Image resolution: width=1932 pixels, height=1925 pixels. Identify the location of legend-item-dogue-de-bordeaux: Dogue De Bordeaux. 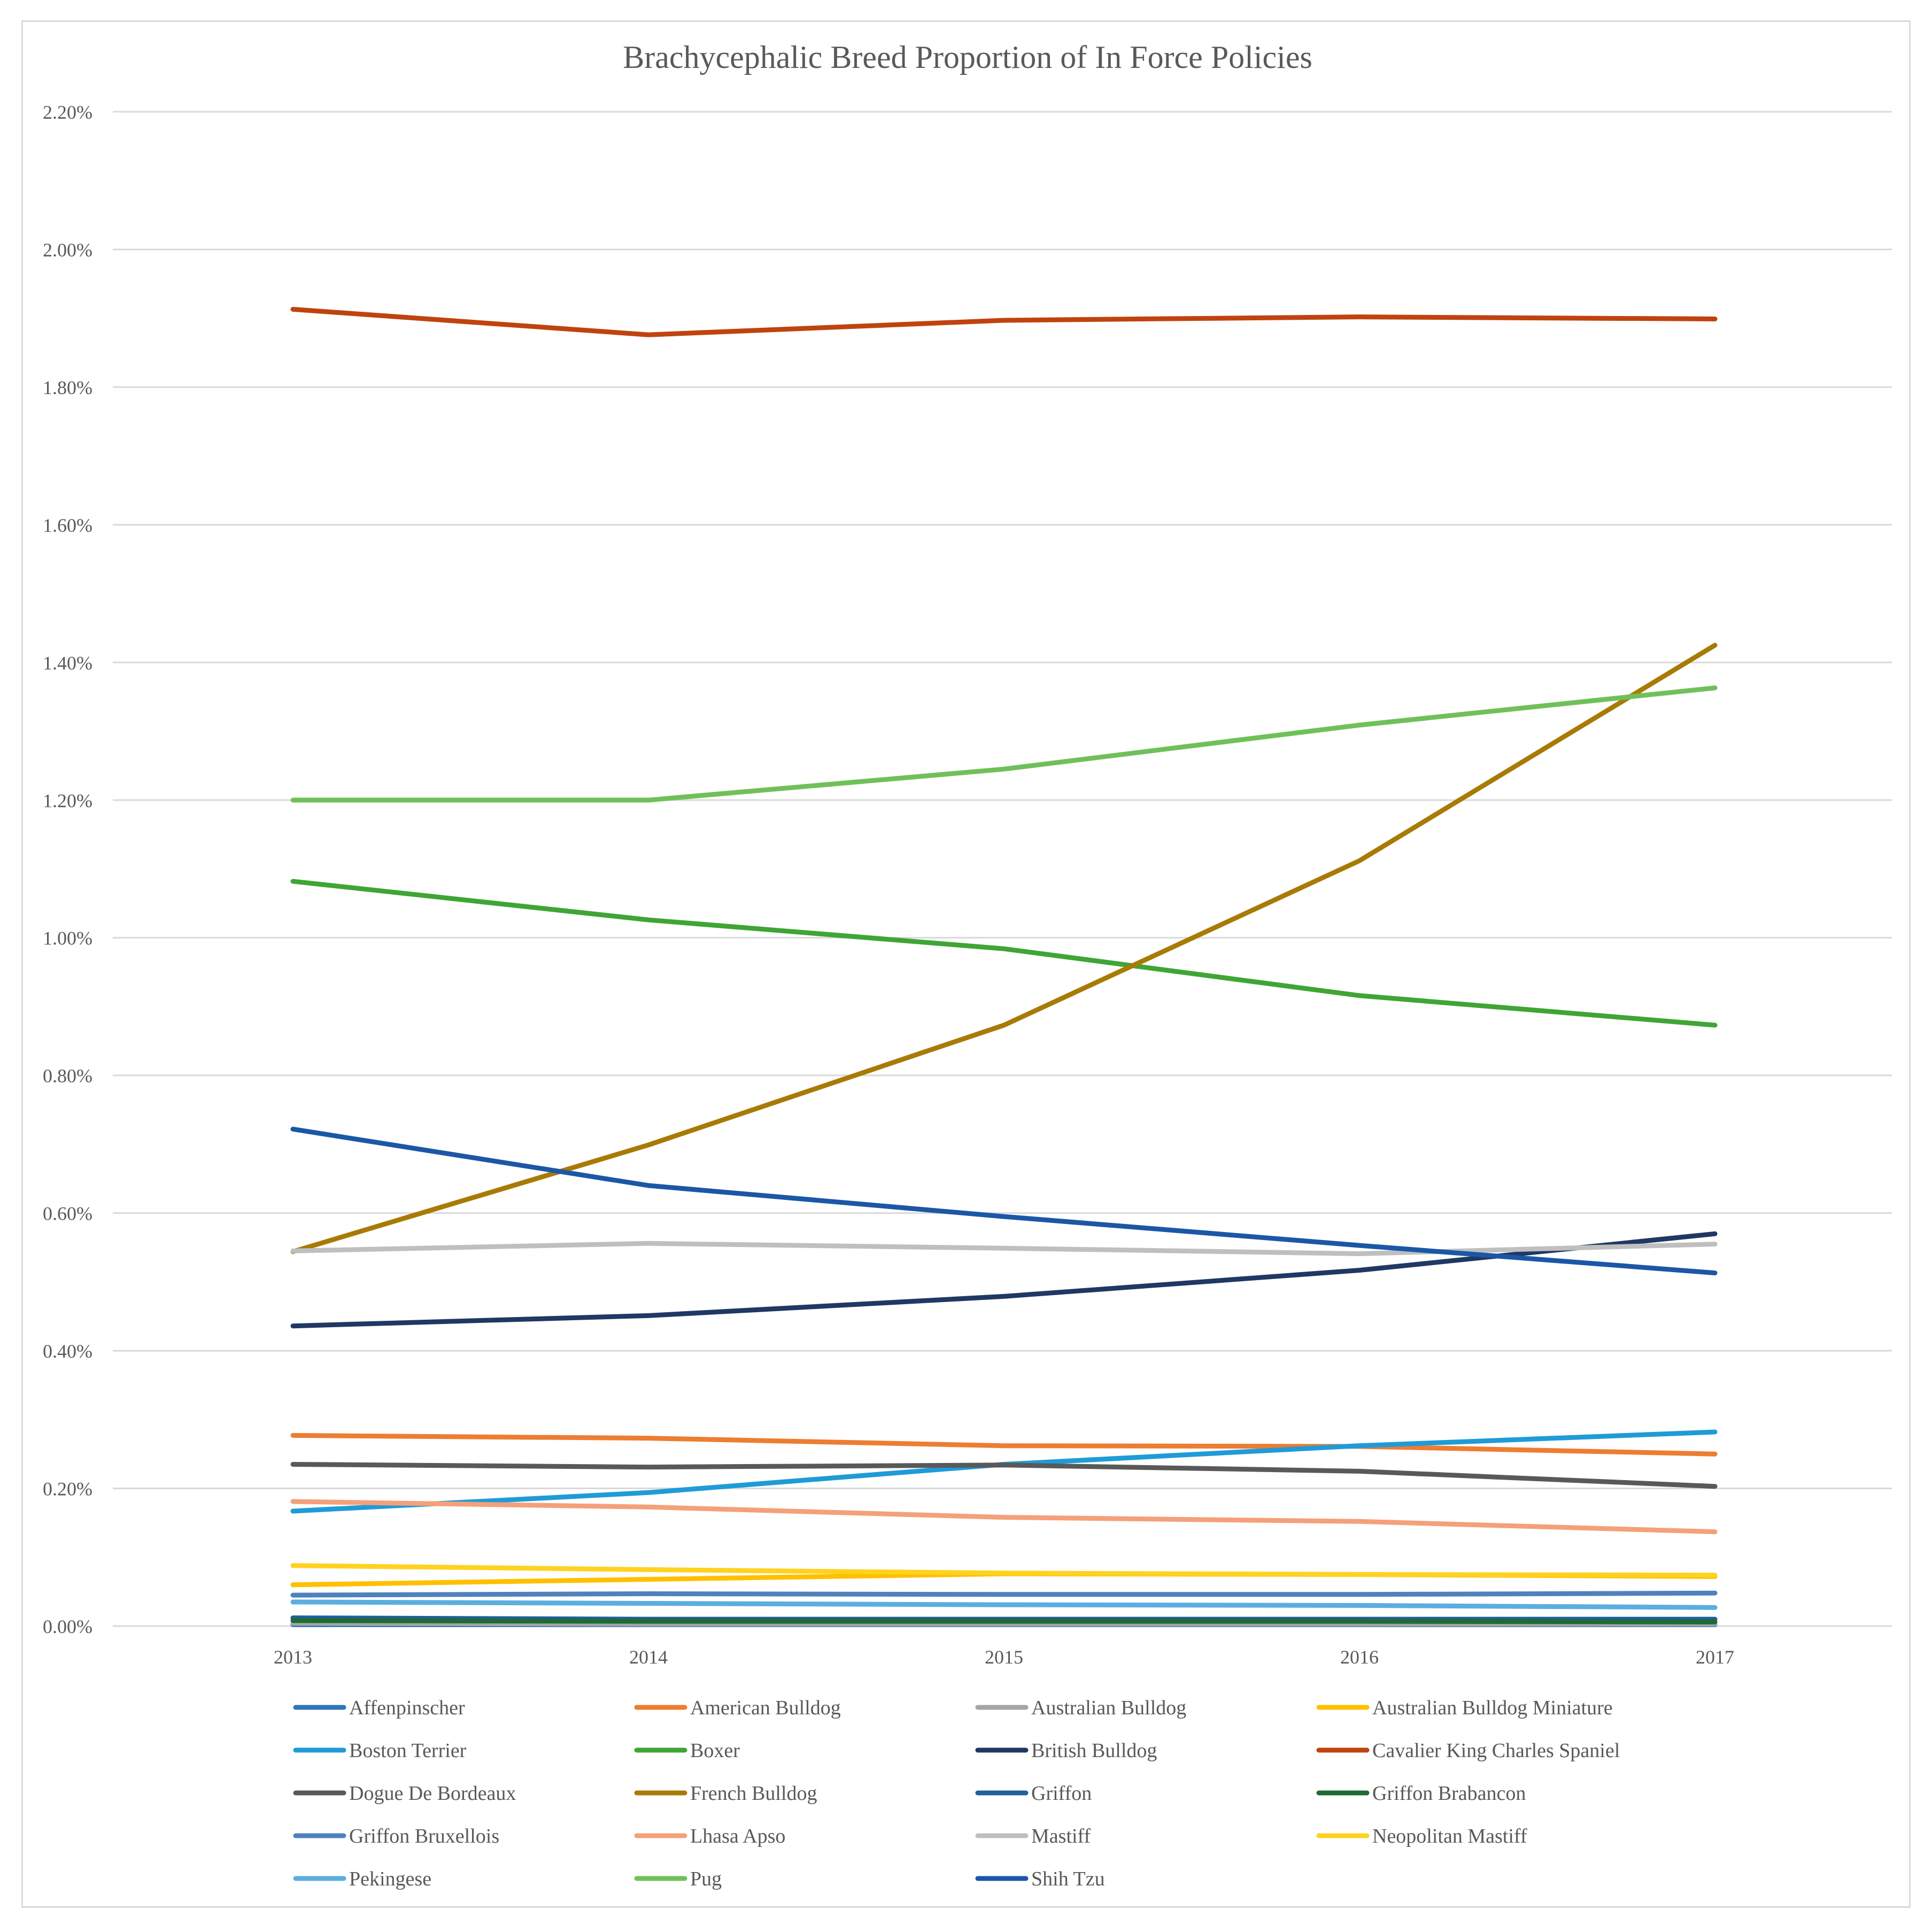
(404, 1793).